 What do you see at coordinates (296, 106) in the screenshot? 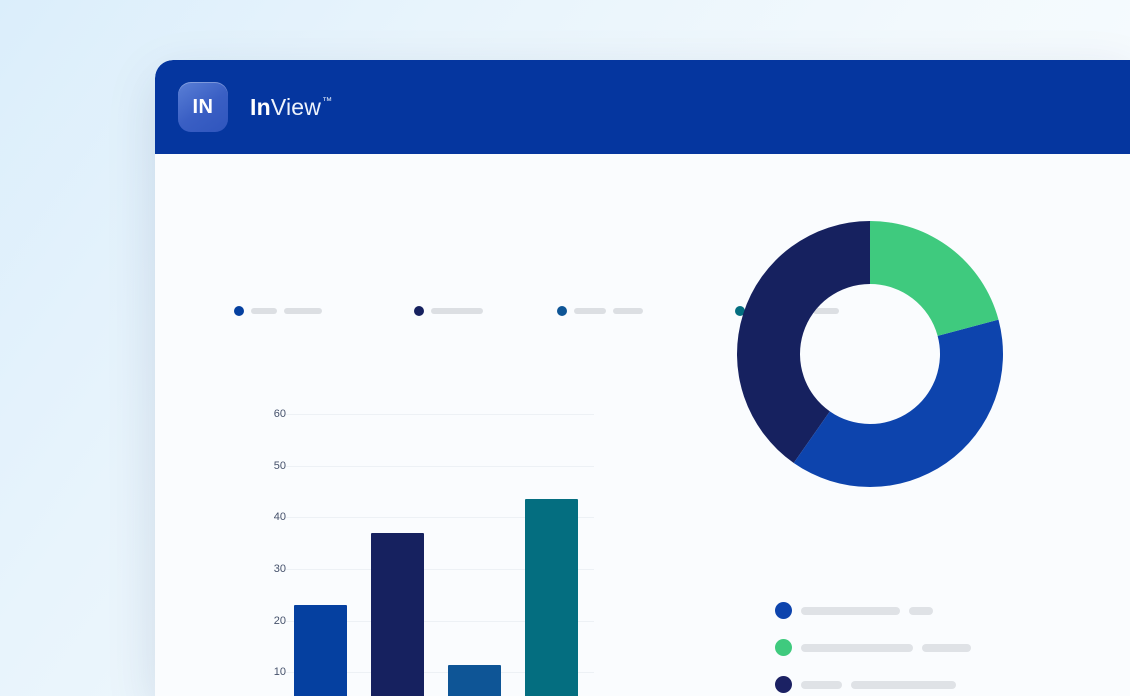
I see `brand-name-secondary: View` at bounding box center [296, 106].